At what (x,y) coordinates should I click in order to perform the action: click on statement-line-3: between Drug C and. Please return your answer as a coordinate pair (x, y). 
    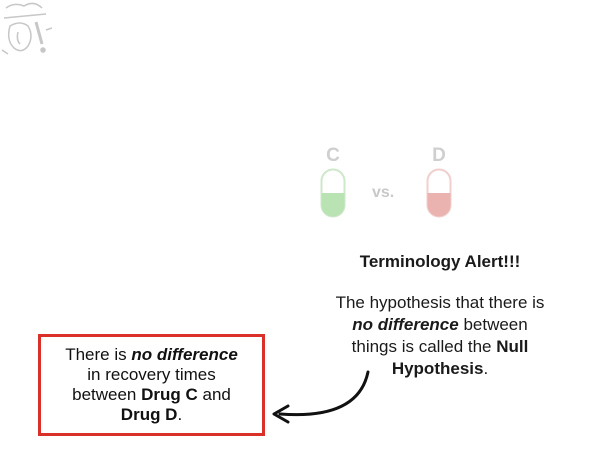
    Looking at the image, I should click on (151, 395).